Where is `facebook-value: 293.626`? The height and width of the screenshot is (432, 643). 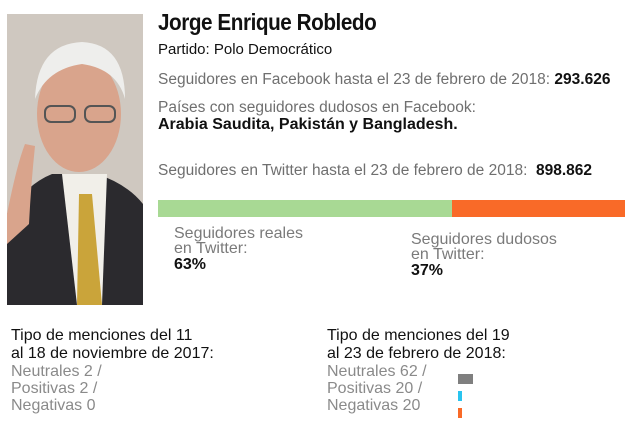 facebook-value: 293.626 is located at coordinates (582, 79).